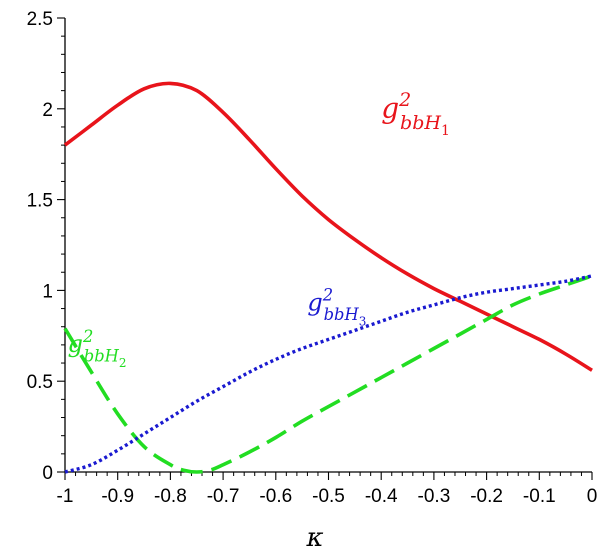  I want to click on x-tick-label: 0, so click(592, 496).